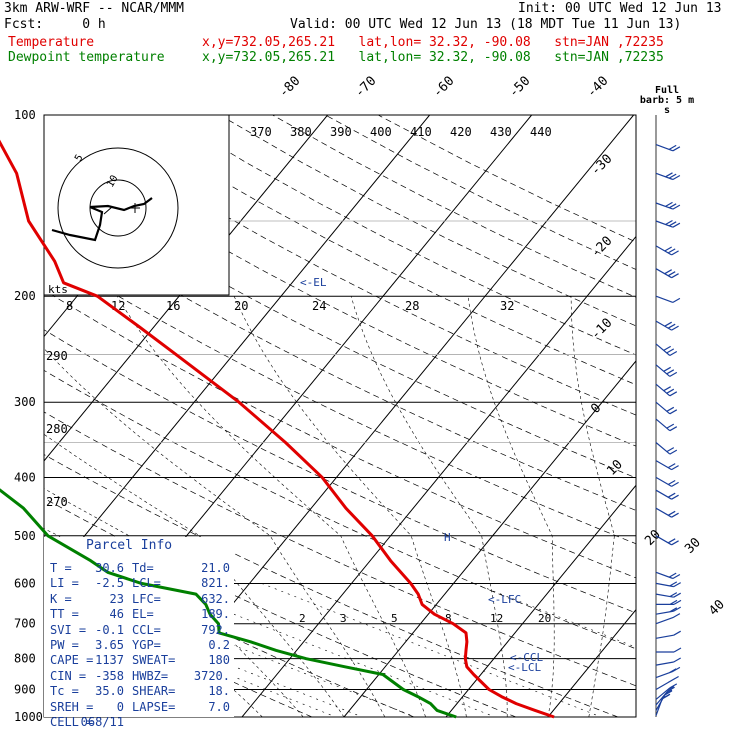  Describe the element at coordinates (55, 24) in the screenshot. I see `forecast-hour: Fcst: 0 h` at that location.